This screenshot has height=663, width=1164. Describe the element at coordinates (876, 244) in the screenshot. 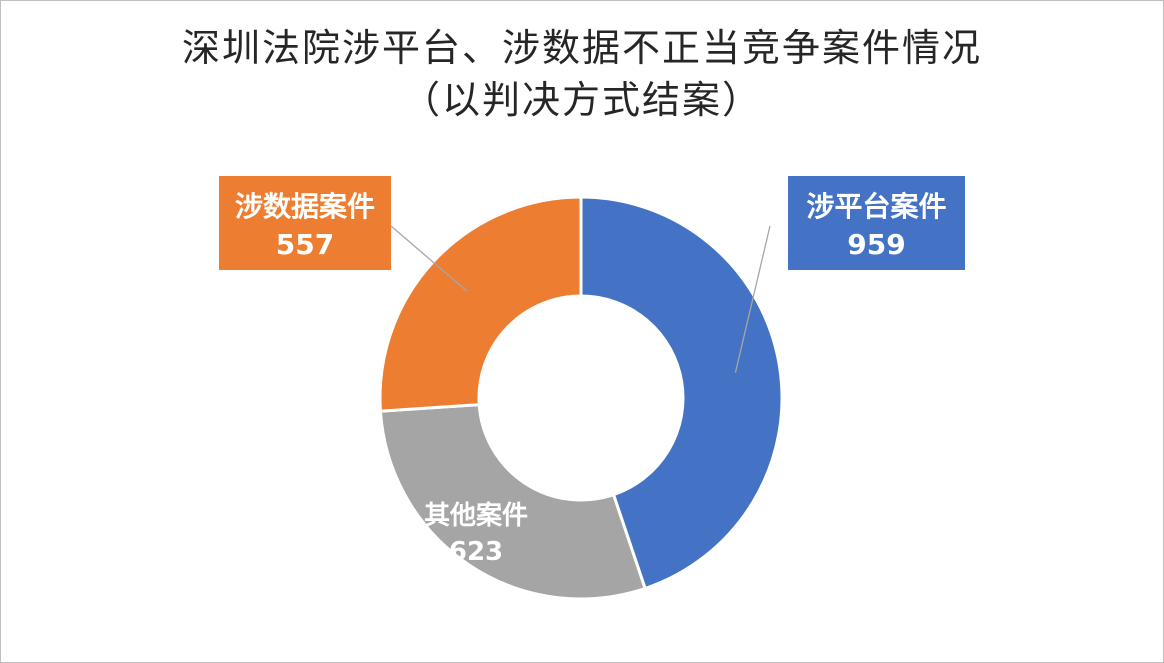

I see `data-label-value: 959` at that location.